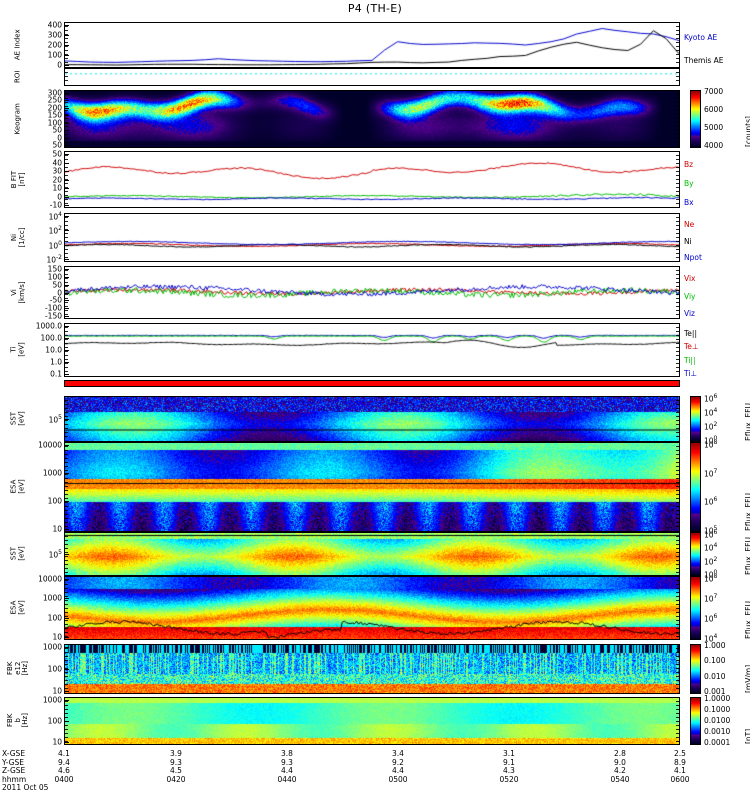 The image size is (750, 800). I want to click on ytick-label: 1000.0, so click(48, 326).